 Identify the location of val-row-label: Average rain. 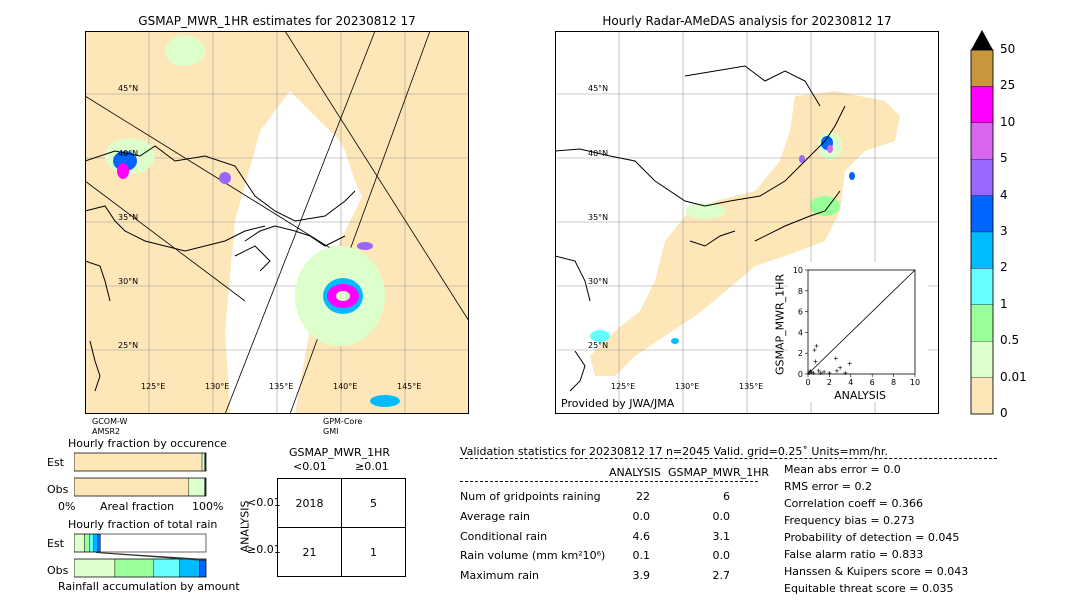
(495, 516).